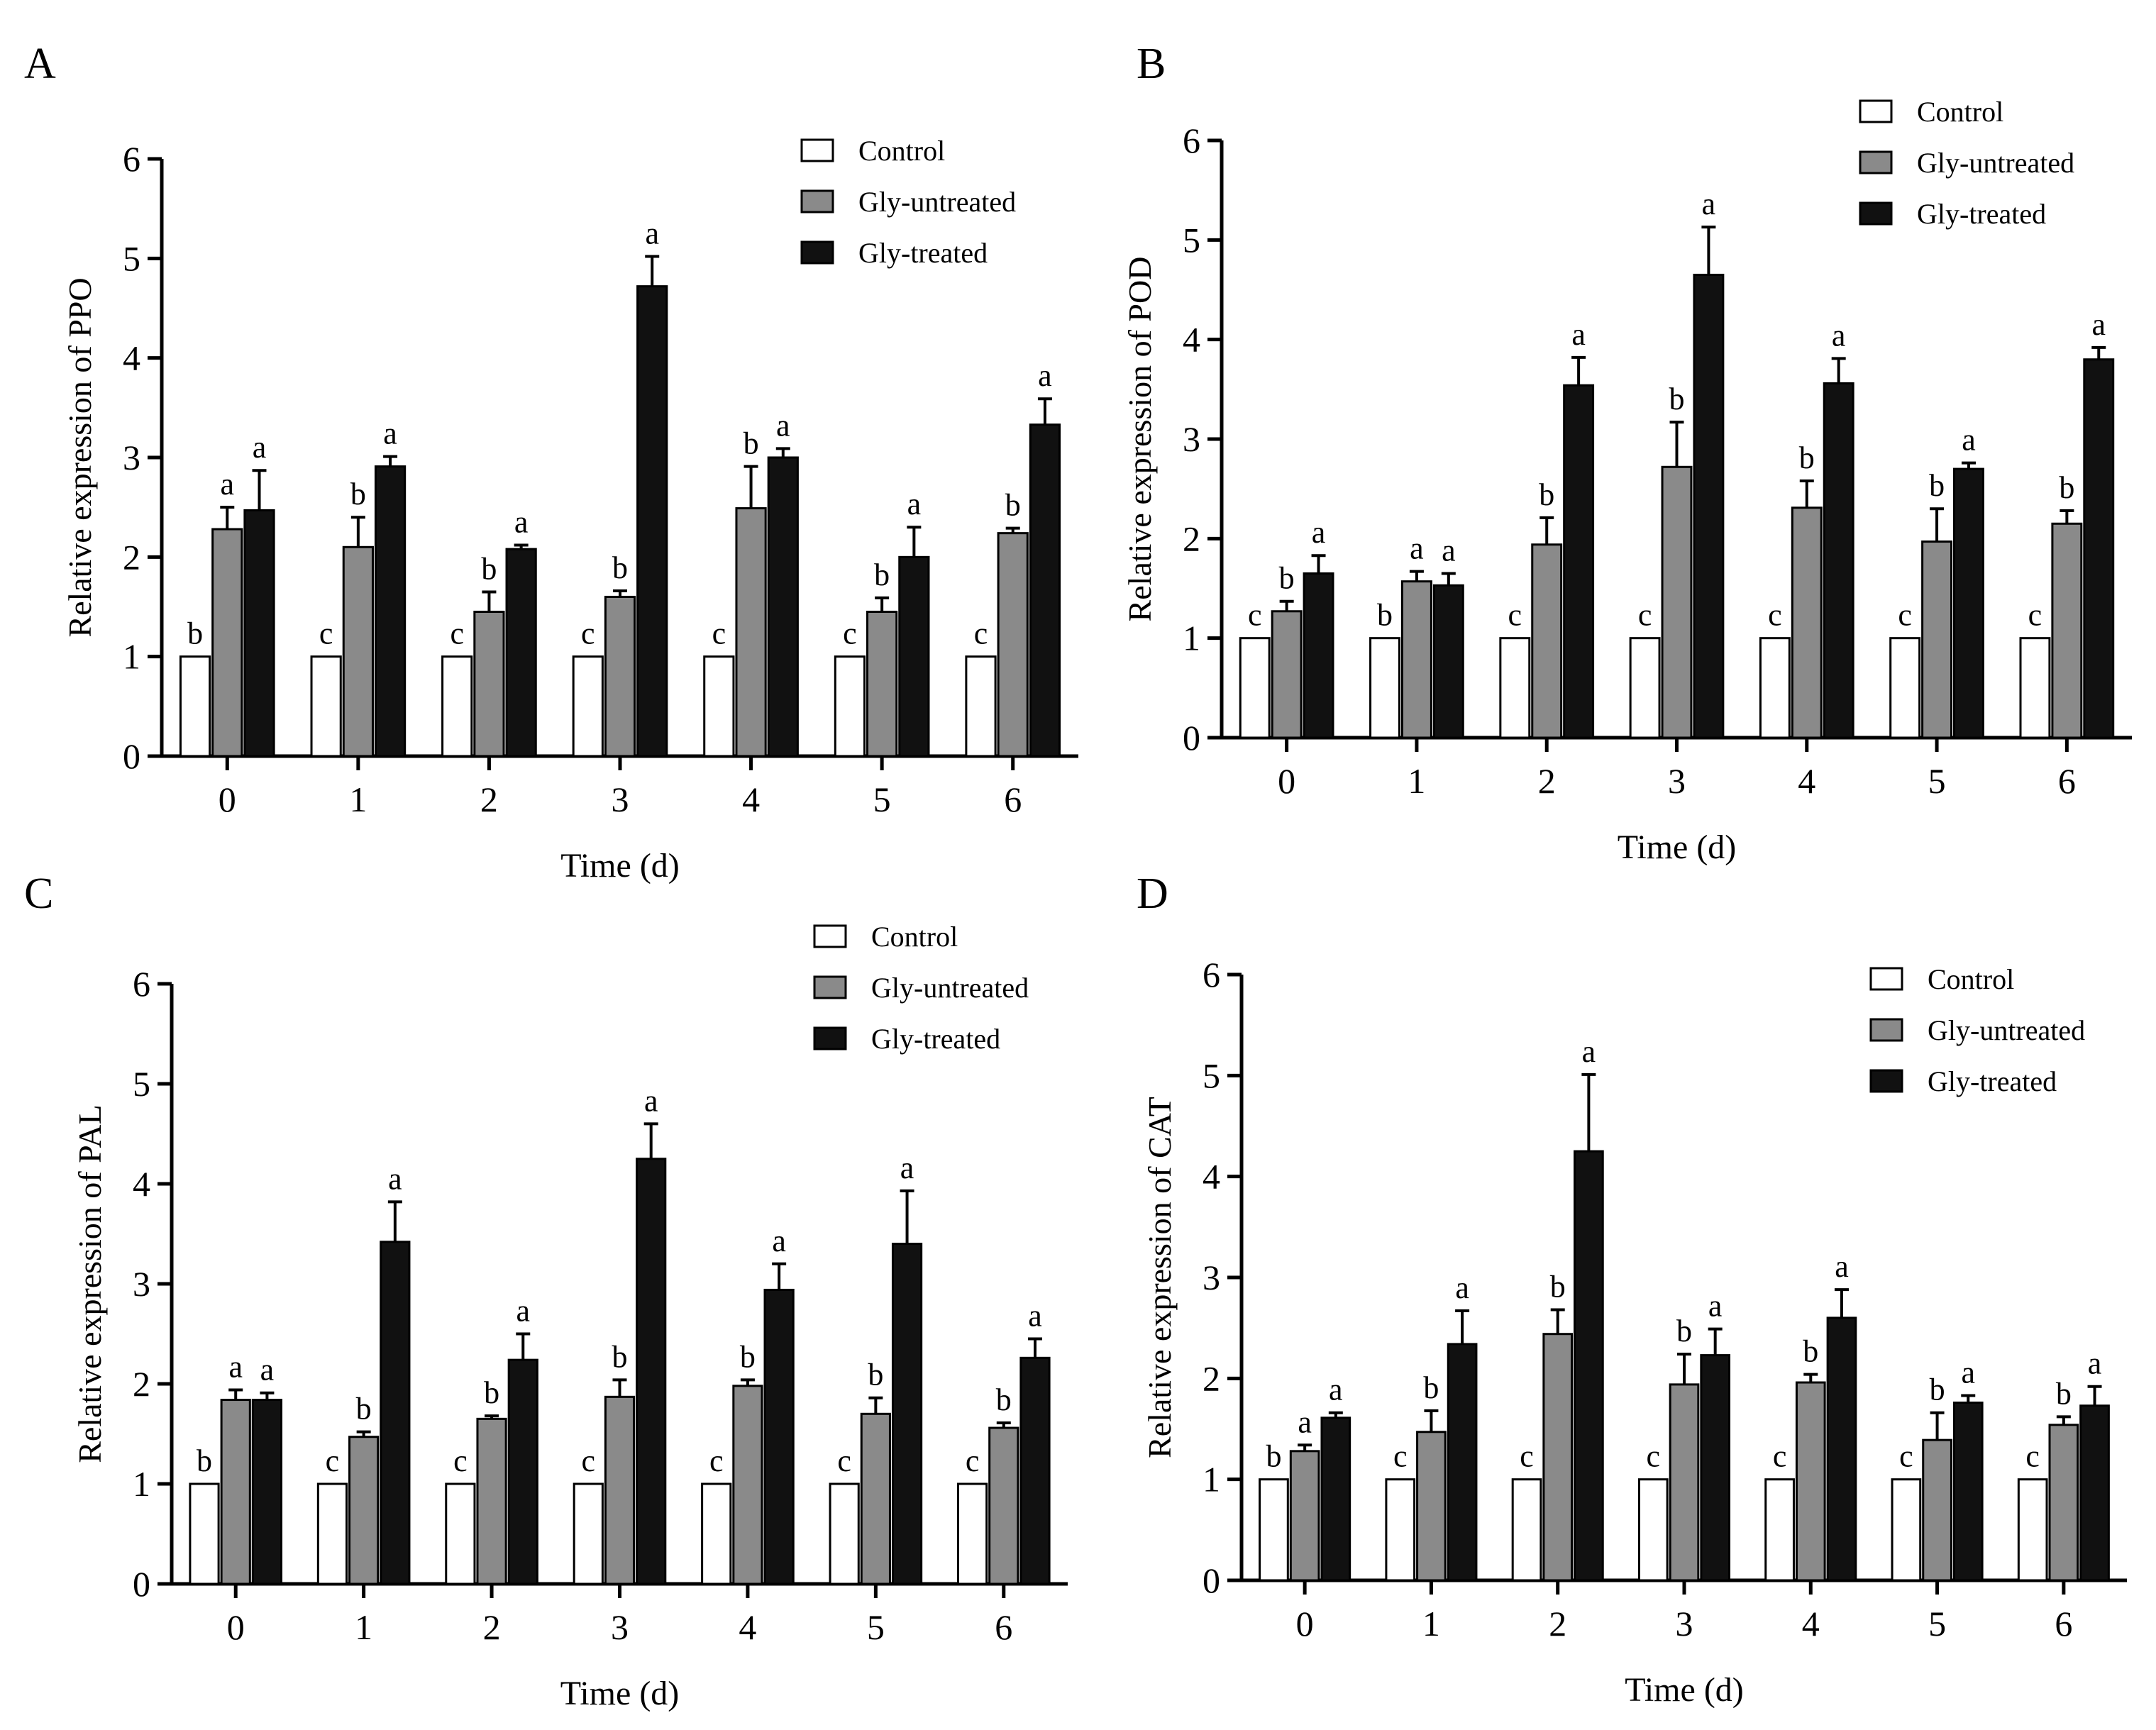 This screenshot has width=2156, height=1730. Describe the element at coordinates (2063, 1623) in the screenshot. I see `x-tick-label: 6` at that location.